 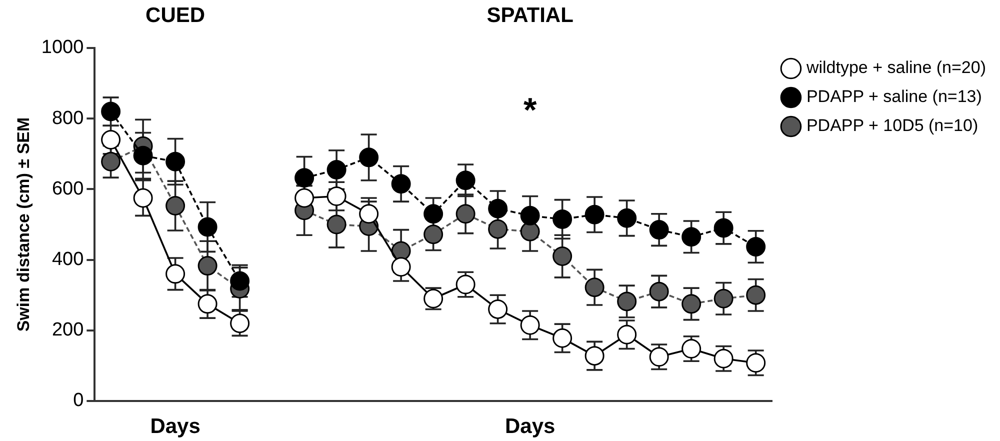 What do you see at coordinates (895, 68) in the screenshot?
I see `legend-label: wildtype + saline (n=20)` at bounding box center [895, 68].